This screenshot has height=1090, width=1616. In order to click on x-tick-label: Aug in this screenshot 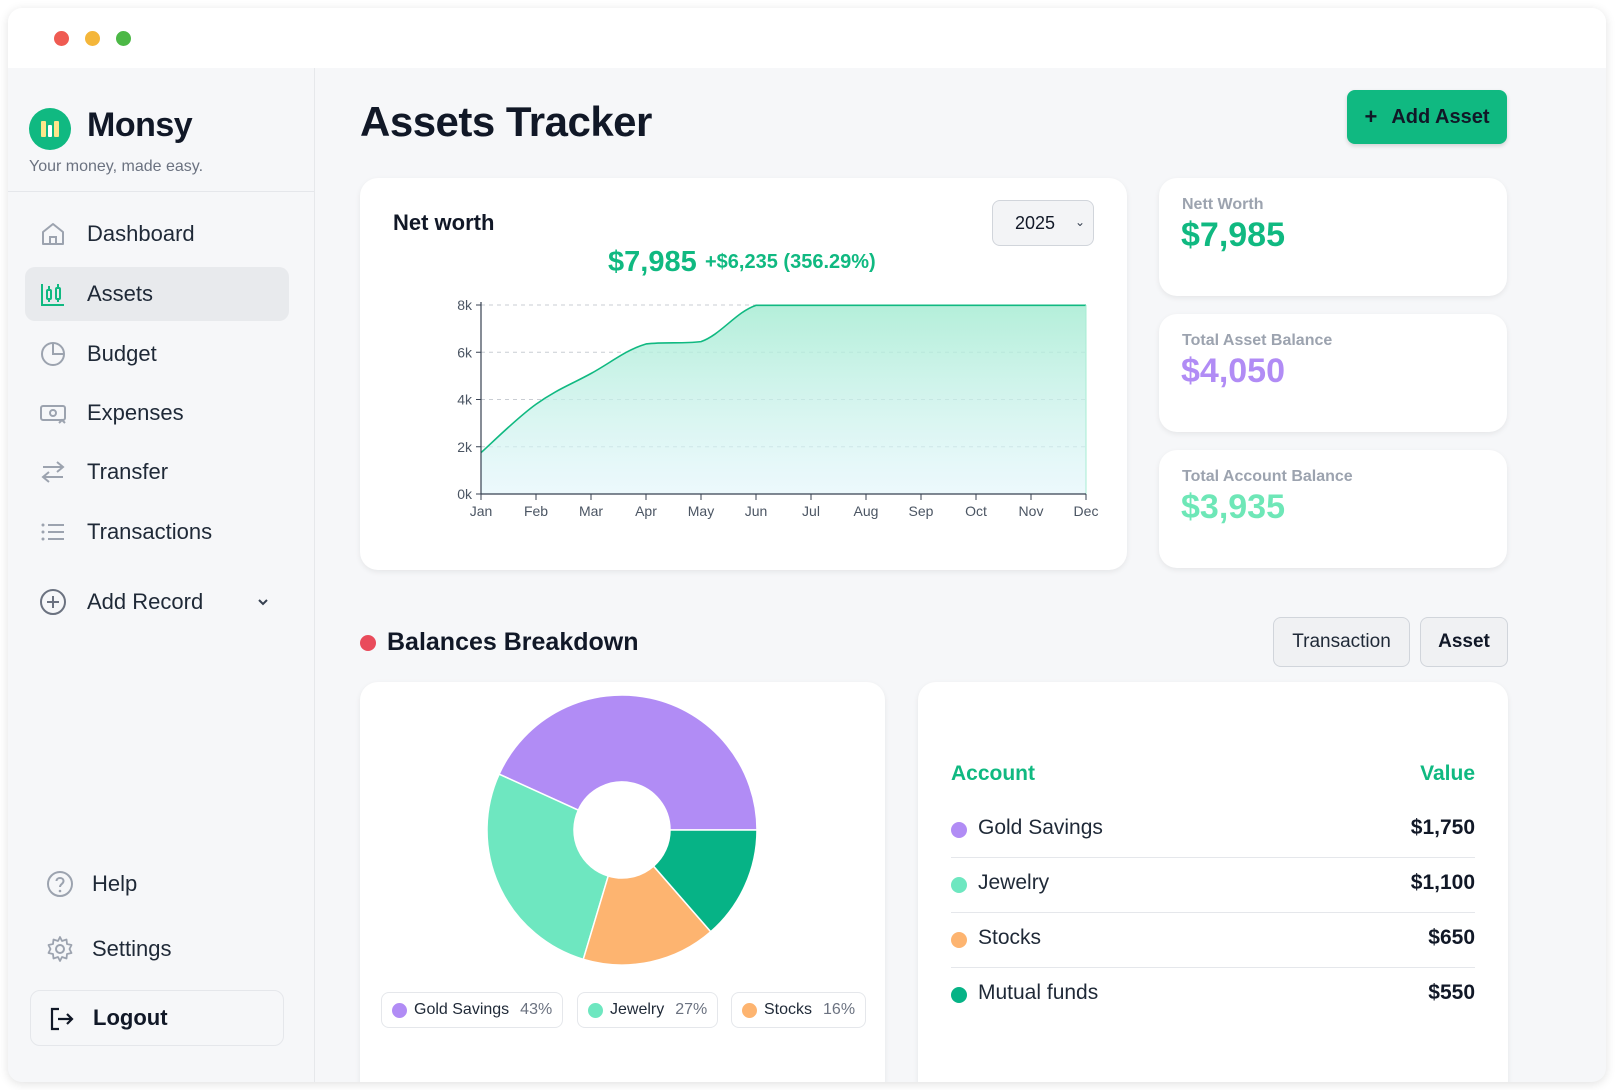, I will do `click(866, 511)`.